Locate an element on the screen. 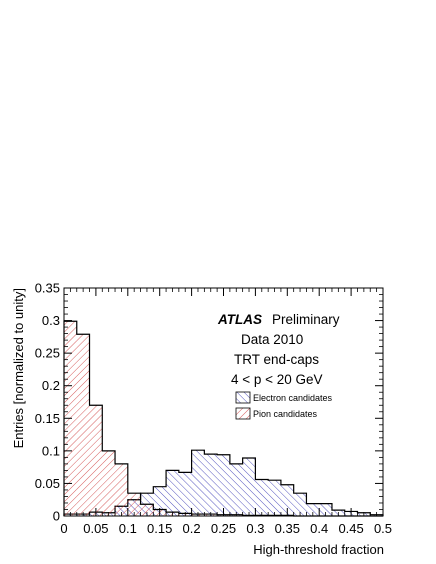  atlas-label: ATLAS is located at coordinates (239, 319).